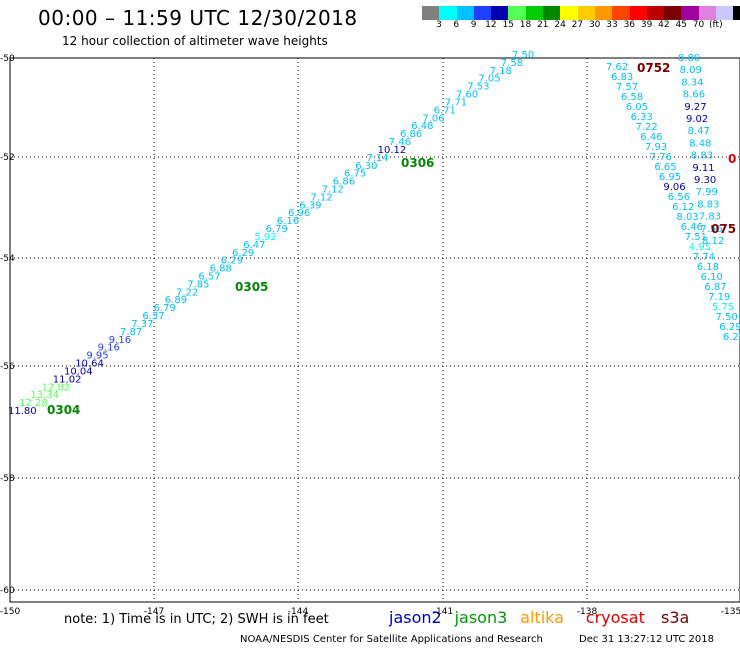  What do you see at coordinates (63, 410) in the screenshot?
I see `track-time-label: 0304` at bounding box center [63, 410].